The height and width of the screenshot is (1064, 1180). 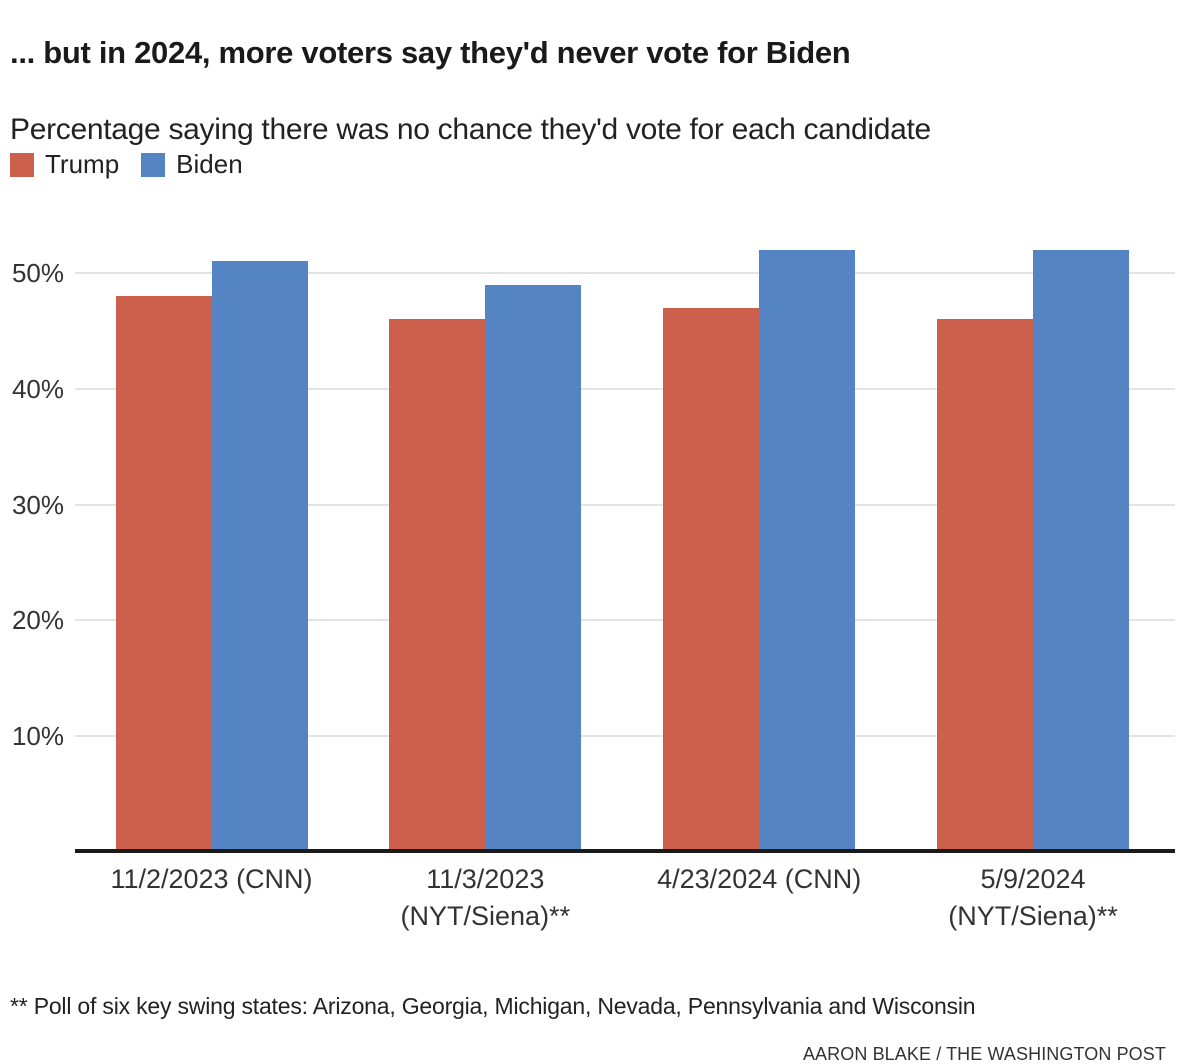 I want to click on x-label-line: 11/2/2023 (CNN), so click(x=211, y=879).